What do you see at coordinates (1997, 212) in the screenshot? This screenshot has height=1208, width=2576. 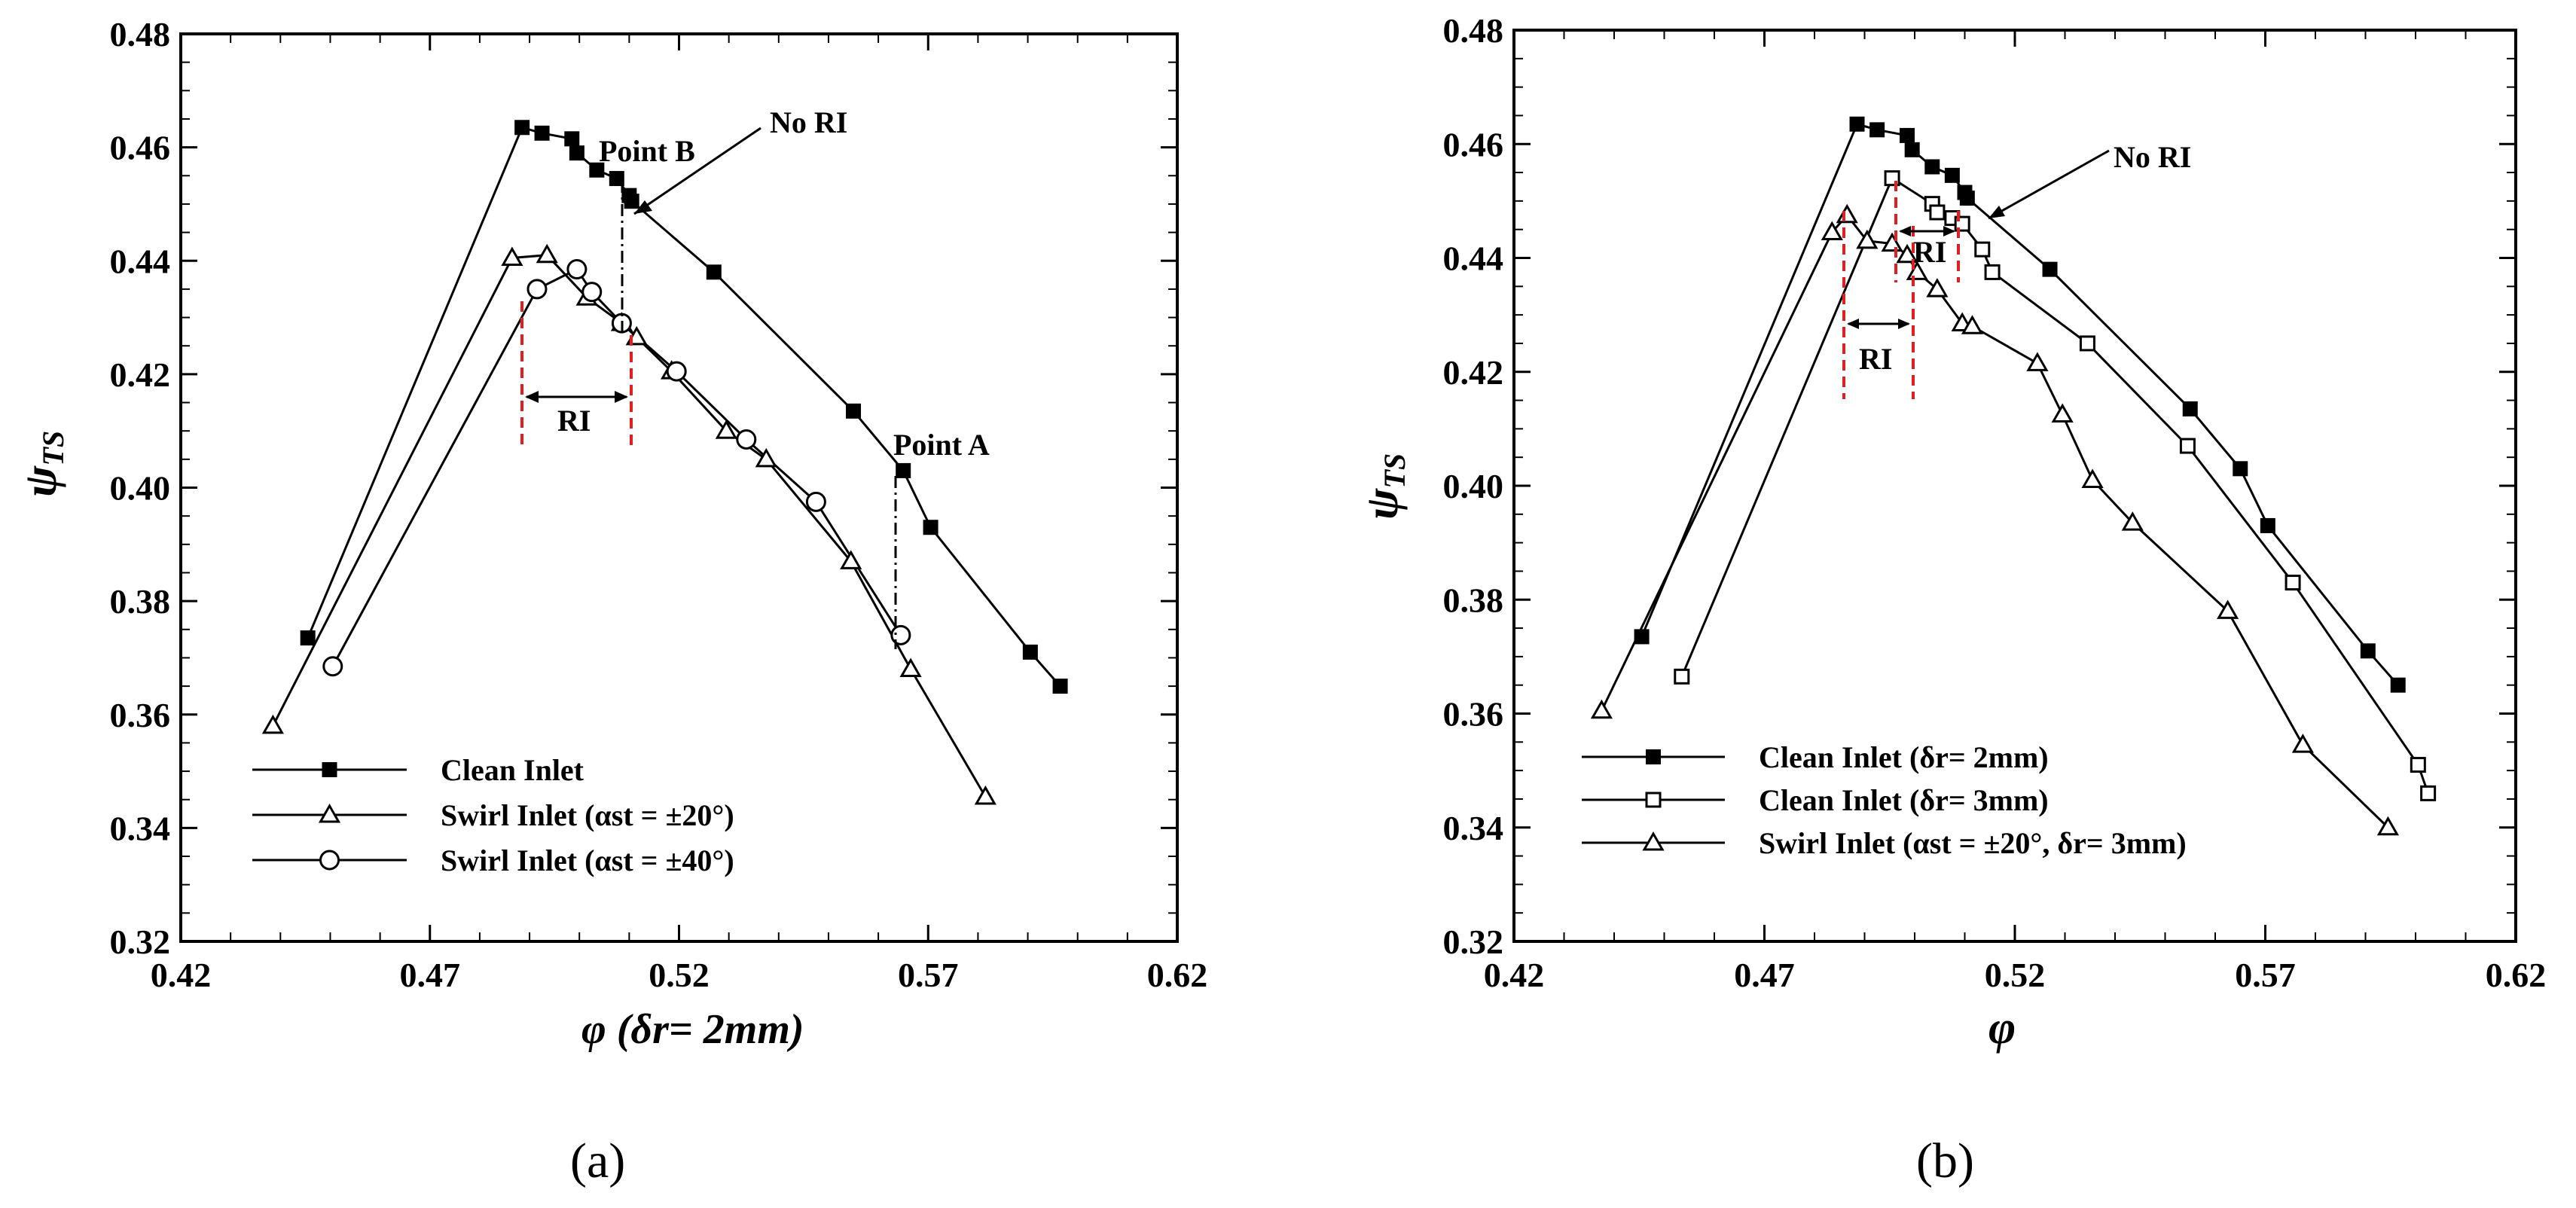 I see `no-ri-arrow-head-b` at bounding box center [1997, 212].